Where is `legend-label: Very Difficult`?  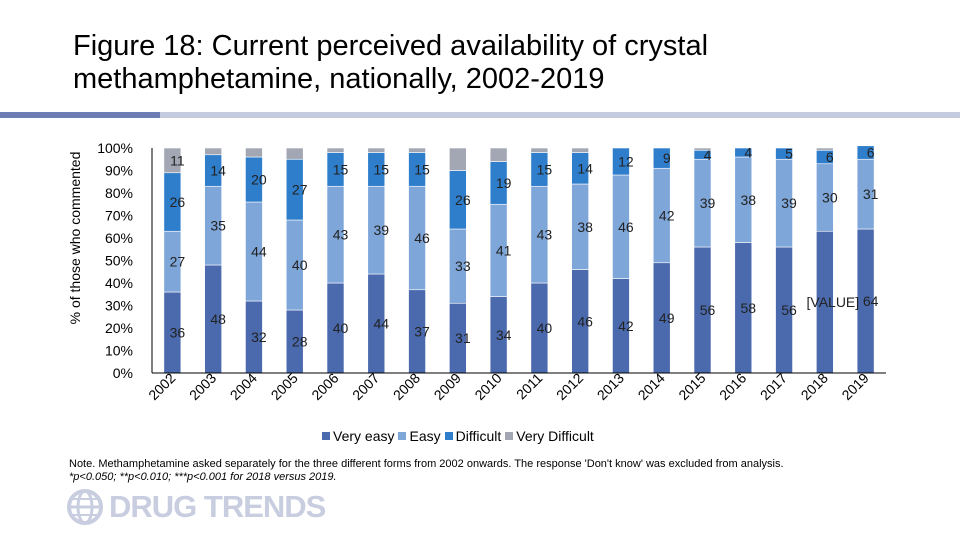 legend-label: Very Difficult is located at coordinates (555, 436).